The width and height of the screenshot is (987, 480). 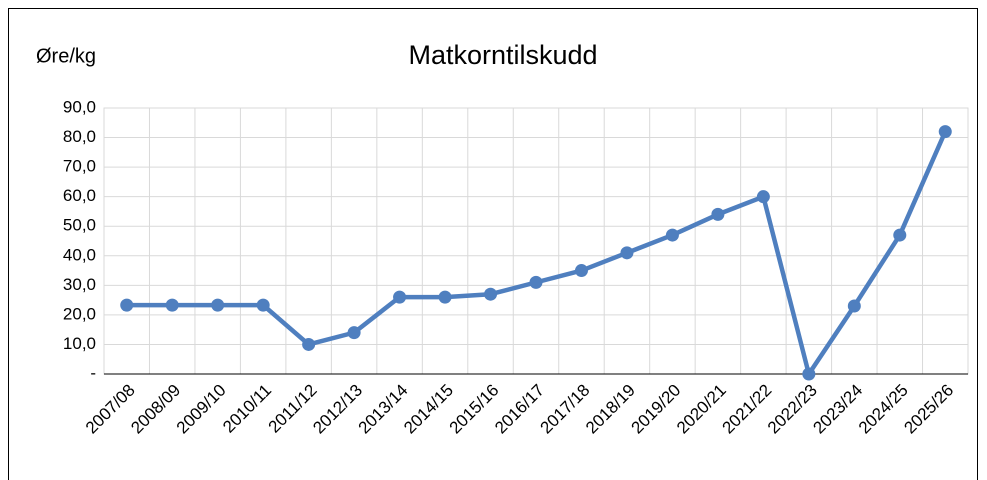 I want to click on x-tick-label: 2009/10, so click(x=201, y=409).